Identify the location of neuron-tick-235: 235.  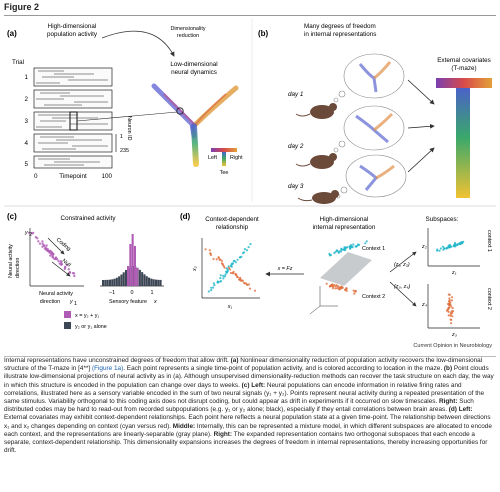
(124, 151).